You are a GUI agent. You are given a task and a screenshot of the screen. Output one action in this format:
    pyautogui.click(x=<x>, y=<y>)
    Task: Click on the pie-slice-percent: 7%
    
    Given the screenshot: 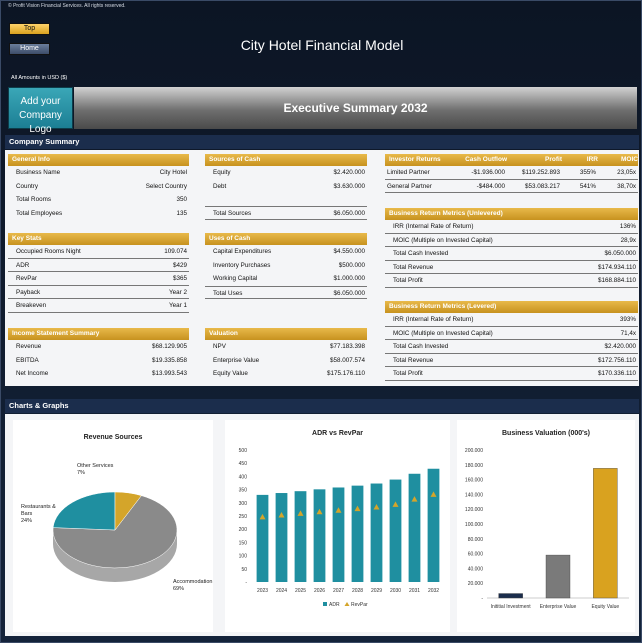 What is the action you would take?
    pyautogui.click(x=81, y=473)
    